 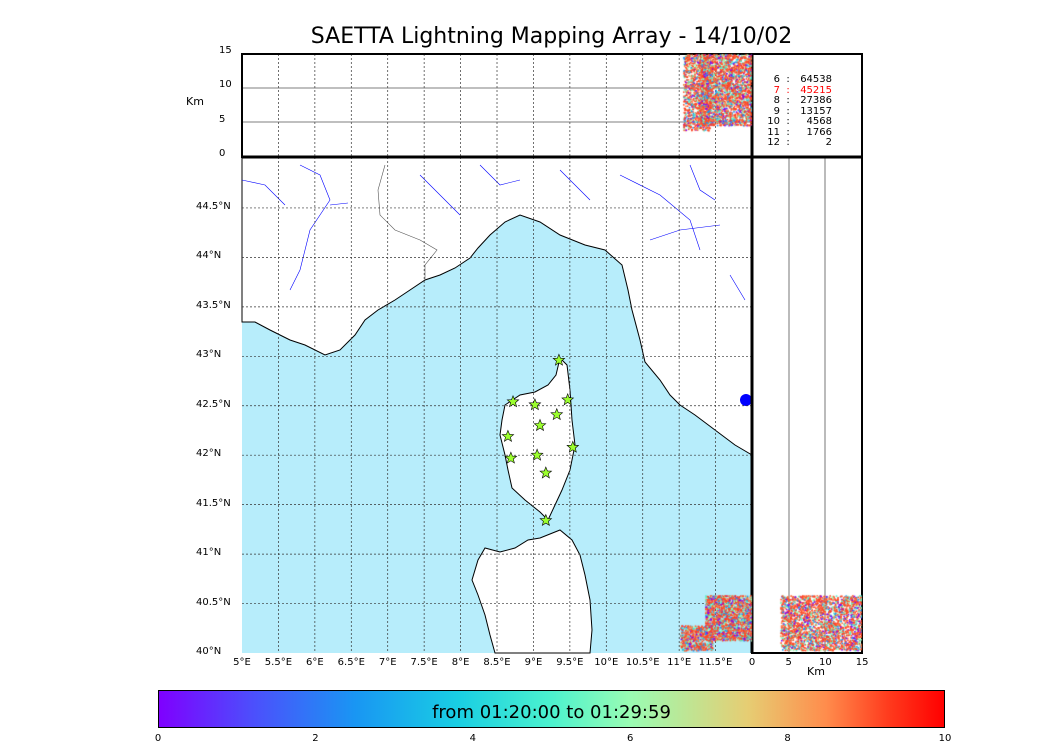 What do you see at coordinates (776, 90) in the screenshot?
I see `count-level: 7` at bounding box center [776, 90].